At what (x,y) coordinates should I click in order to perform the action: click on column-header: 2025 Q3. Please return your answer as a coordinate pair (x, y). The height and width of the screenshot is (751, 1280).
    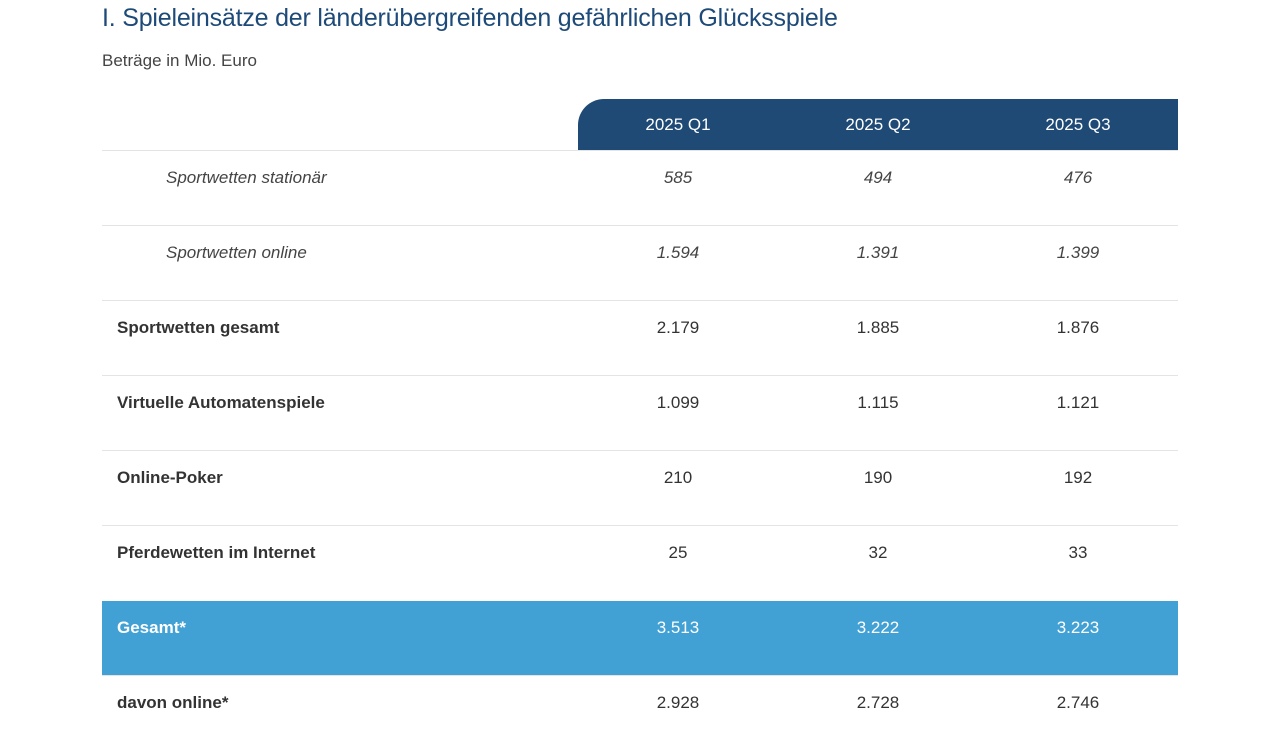
    Looking at the image, I should click on (1078, 125).